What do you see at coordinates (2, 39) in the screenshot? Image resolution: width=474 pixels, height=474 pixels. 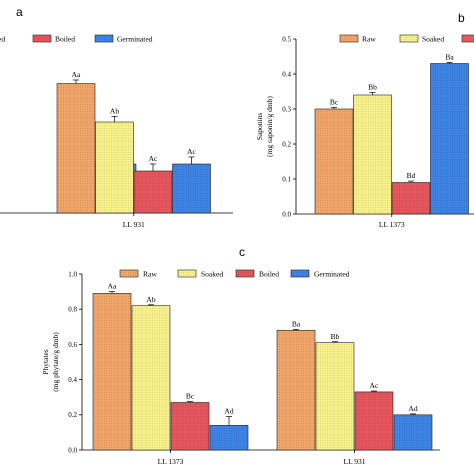 I see `legend-label-cropped: ed` at bounding box center [2, 39].